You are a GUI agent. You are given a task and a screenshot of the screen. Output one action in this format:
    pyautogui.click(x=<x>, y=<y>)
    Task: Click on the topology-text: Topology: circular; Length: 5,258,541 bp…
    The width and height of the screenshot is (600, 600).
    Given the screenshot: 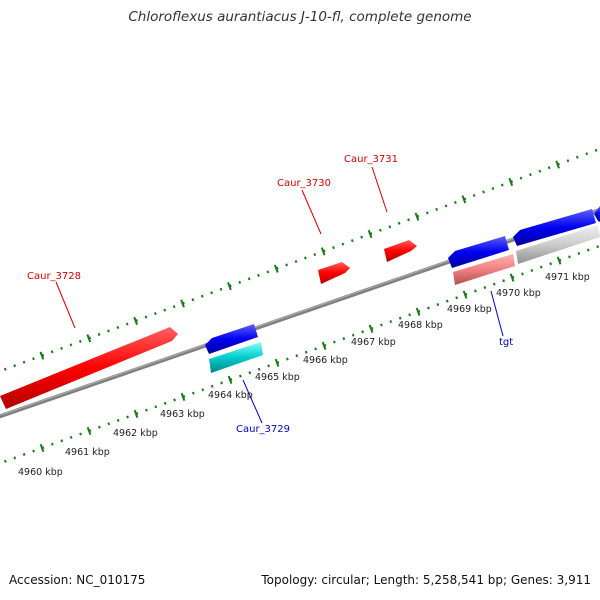 What is the action you would take?
    pyautogui.click(x=426, y=580)
    